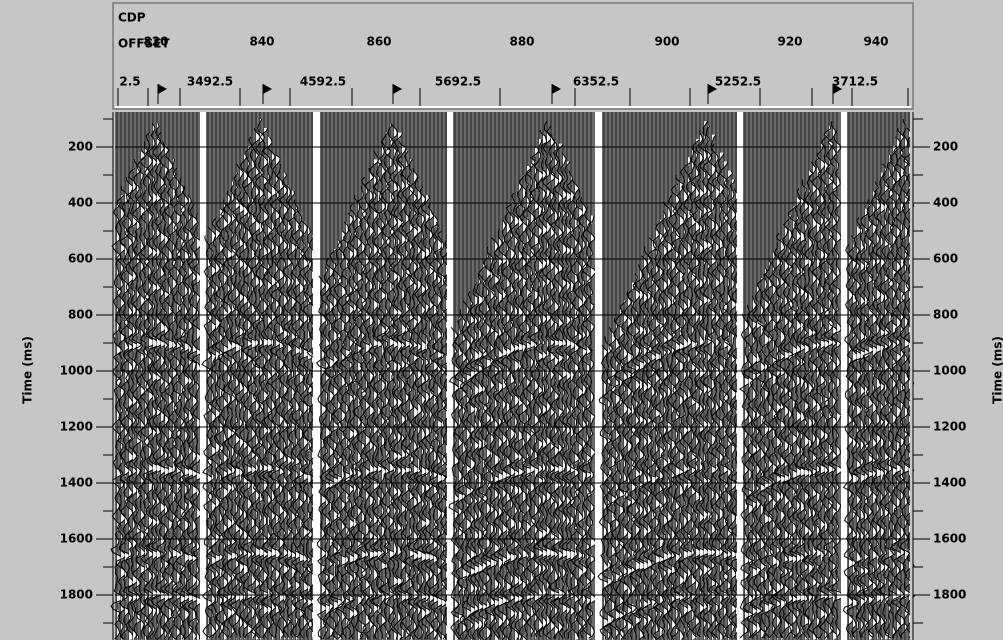 This screenshot has width=1003, height=640. Describe the element at coordinates (76, 539) in the screenshot. I see `y-tick-label: 1600` at that location.